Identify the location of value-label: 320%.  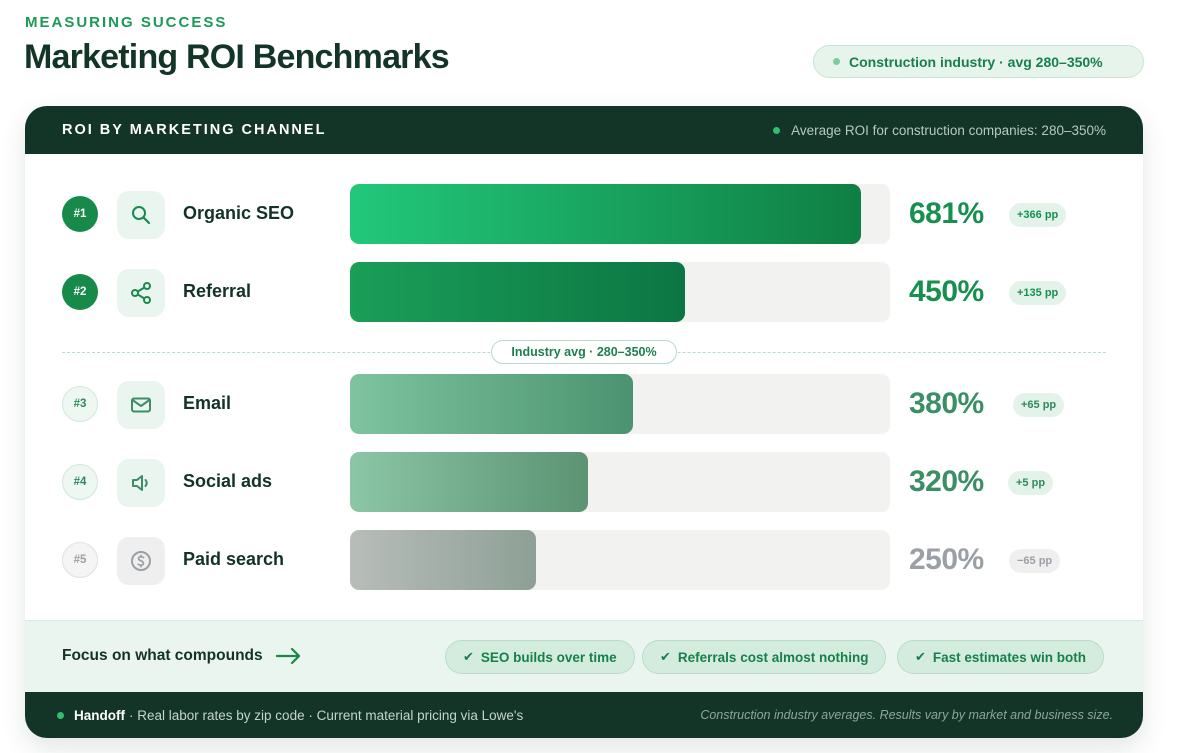
(946, 481).